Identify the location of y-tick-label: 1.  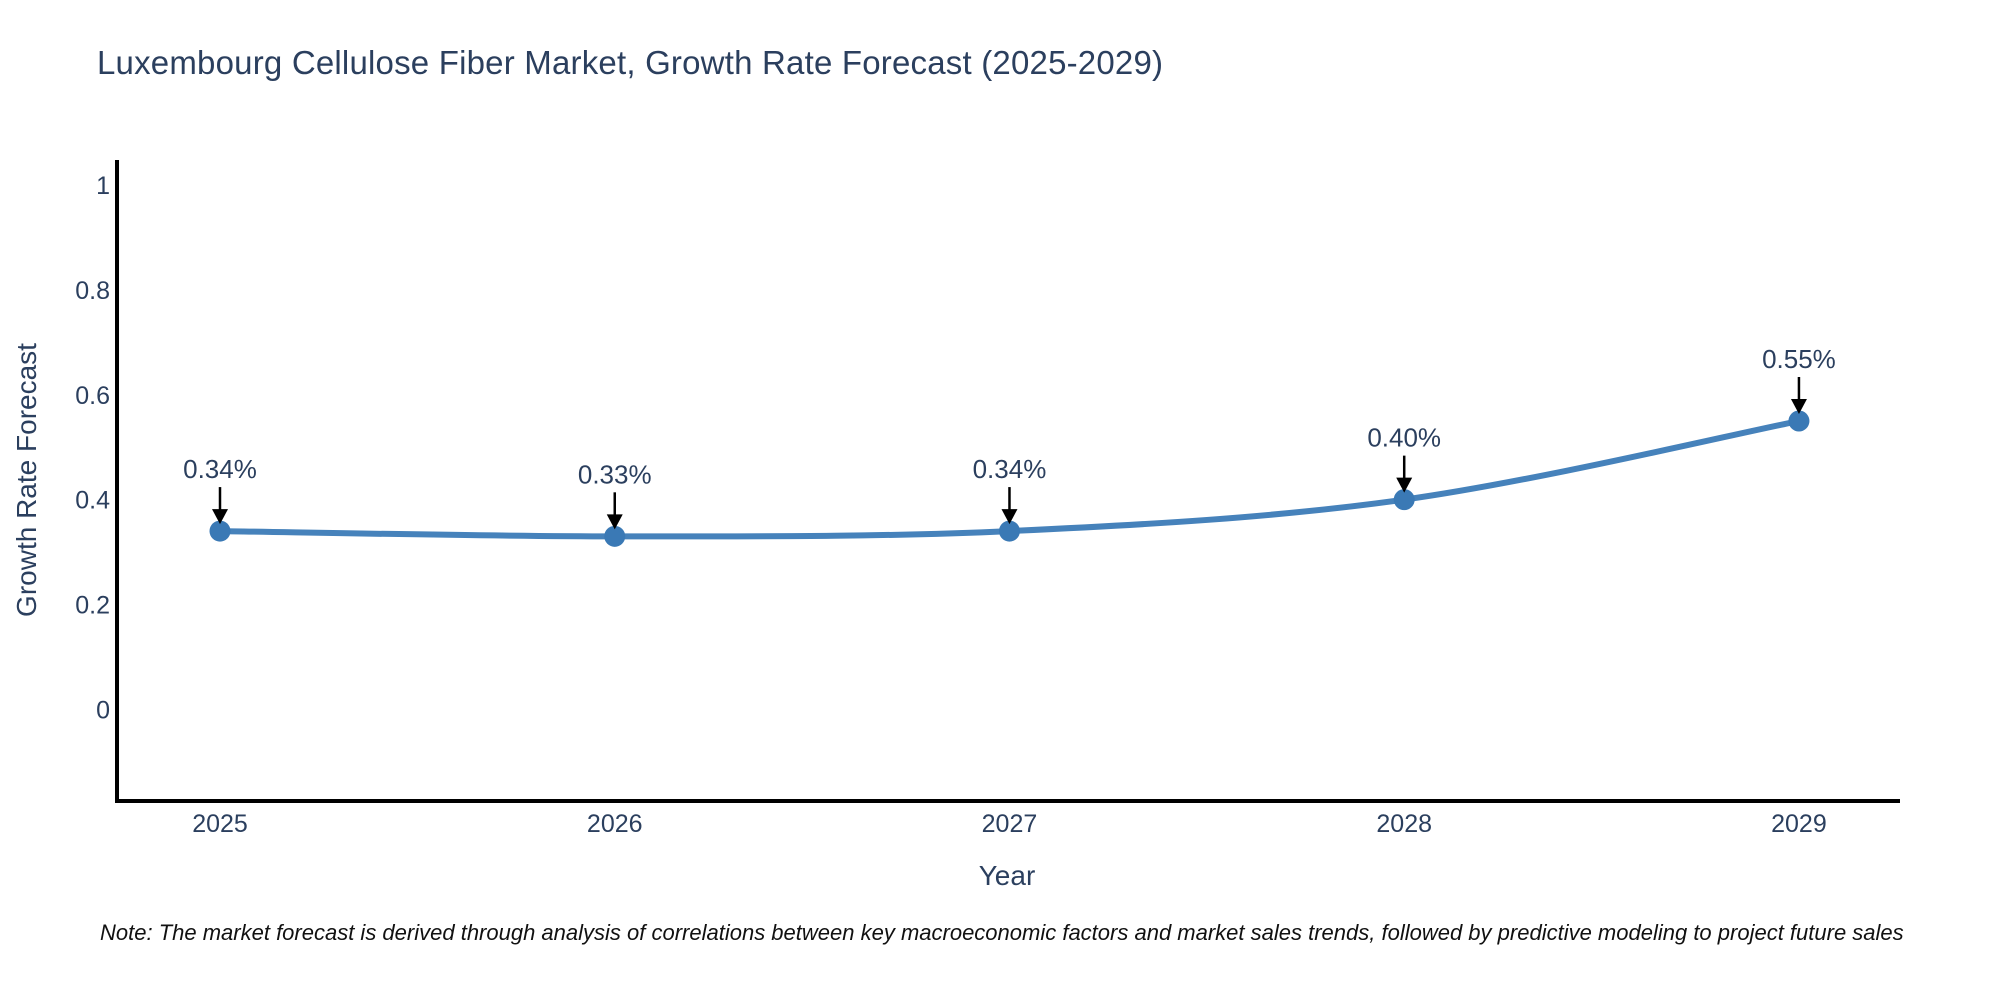
(103, 186).